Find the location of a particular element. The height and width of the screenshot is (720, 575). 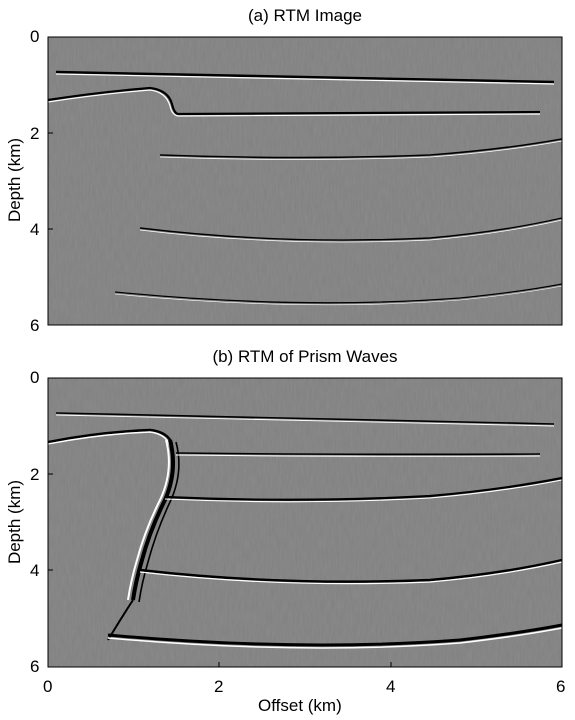

panel-a-salt-boundary-bright is located at coordinates (294, 103).